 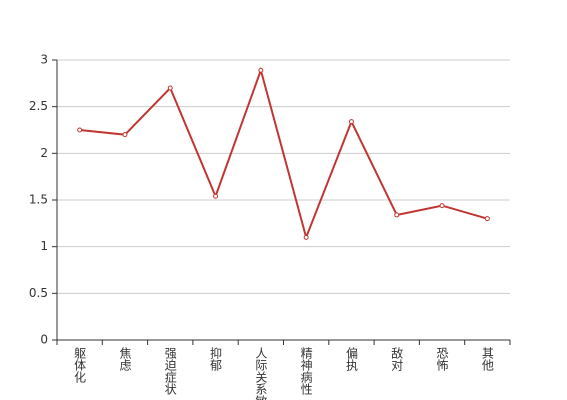 What do you see at coordinates (44, 246) in the screenshot?
I see `y-tick-label: 1` at bounding box center [44, 246].